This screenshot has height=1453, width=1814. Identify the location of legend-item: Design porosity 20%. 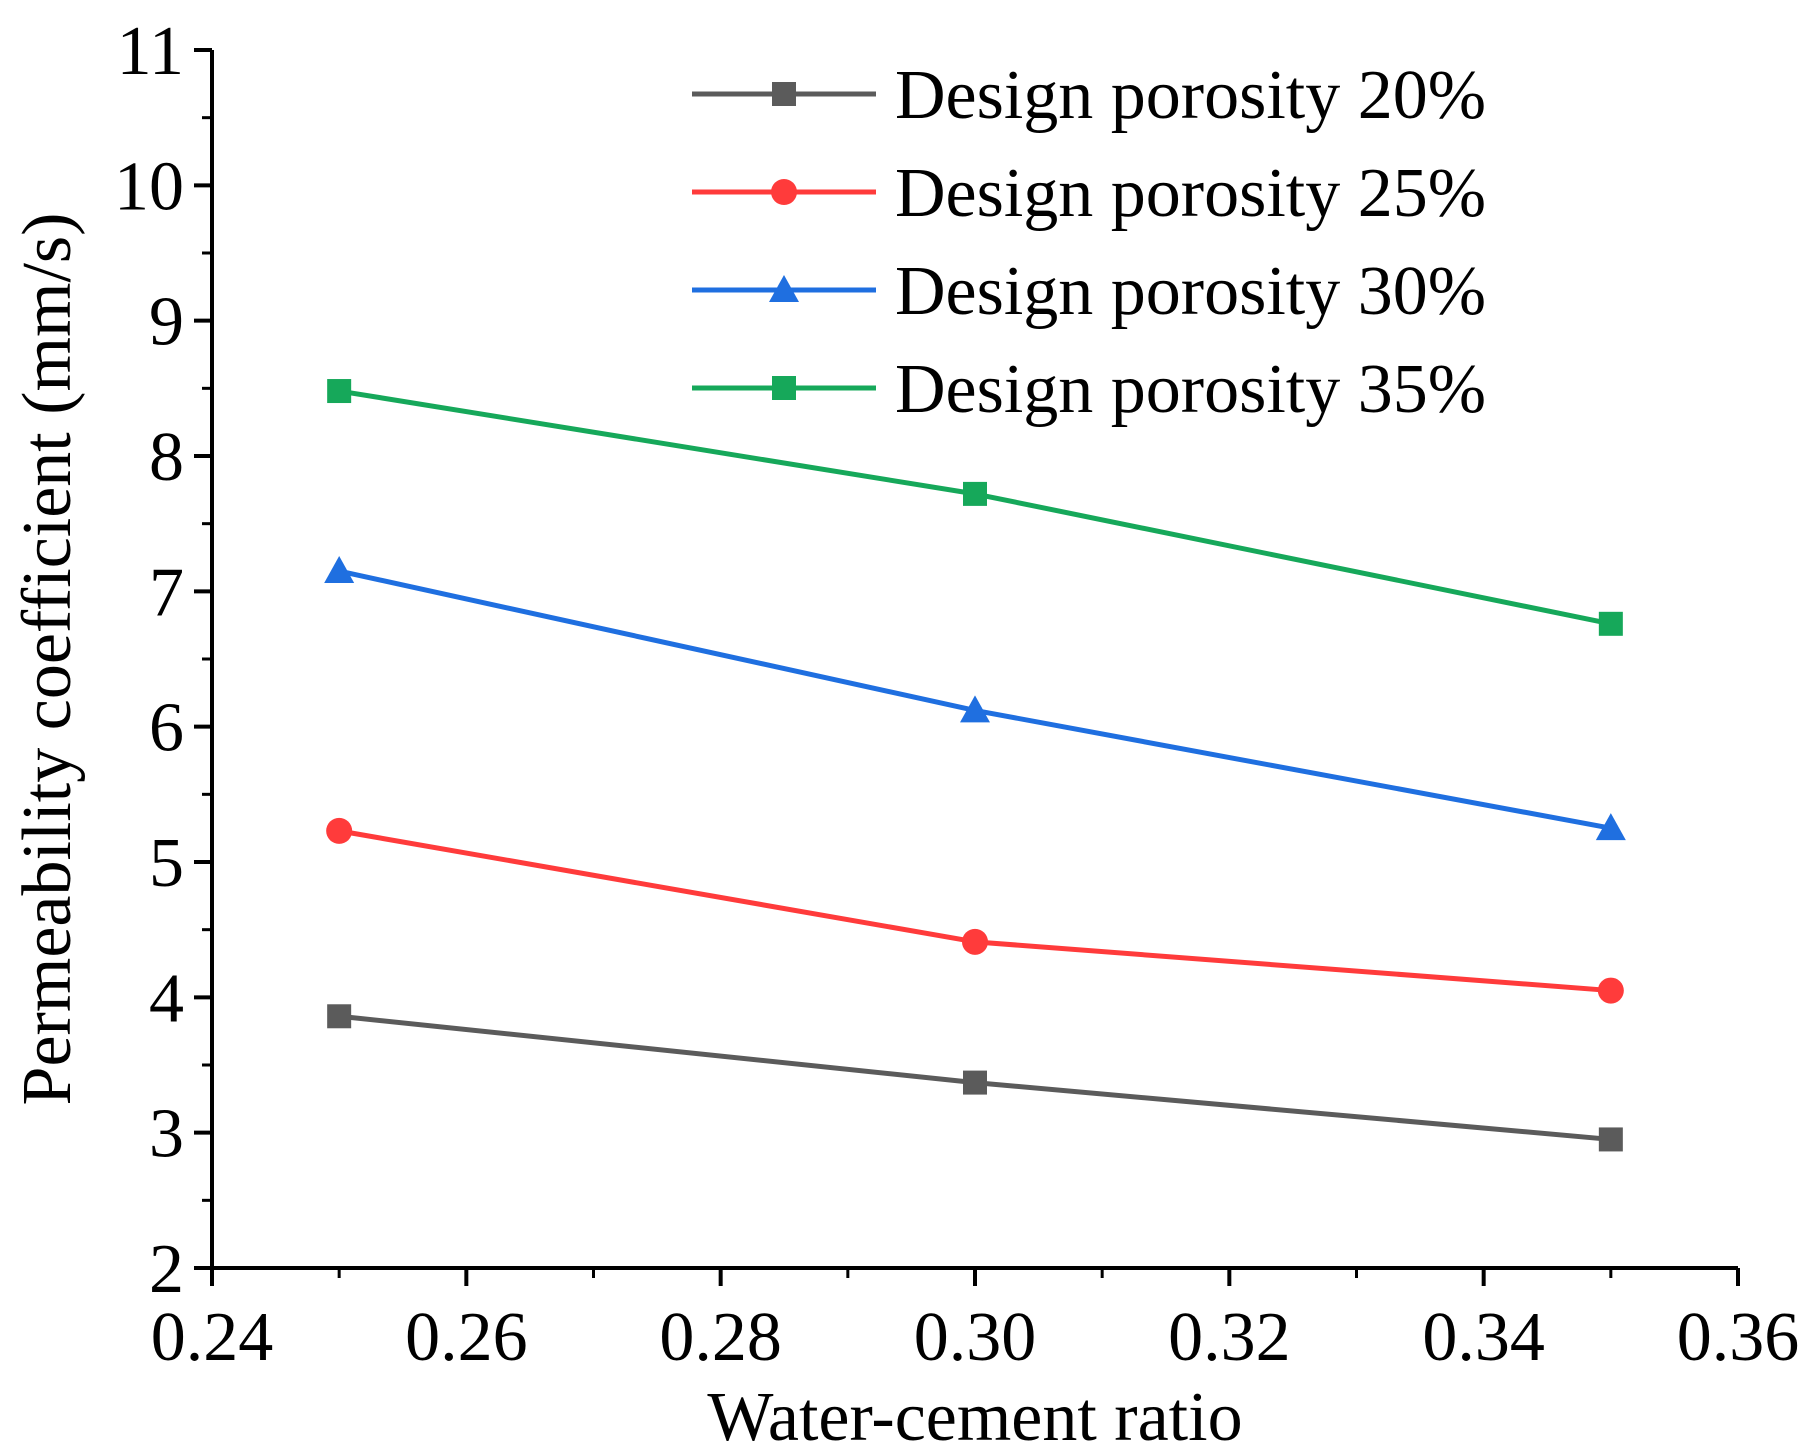
(1089, 95).